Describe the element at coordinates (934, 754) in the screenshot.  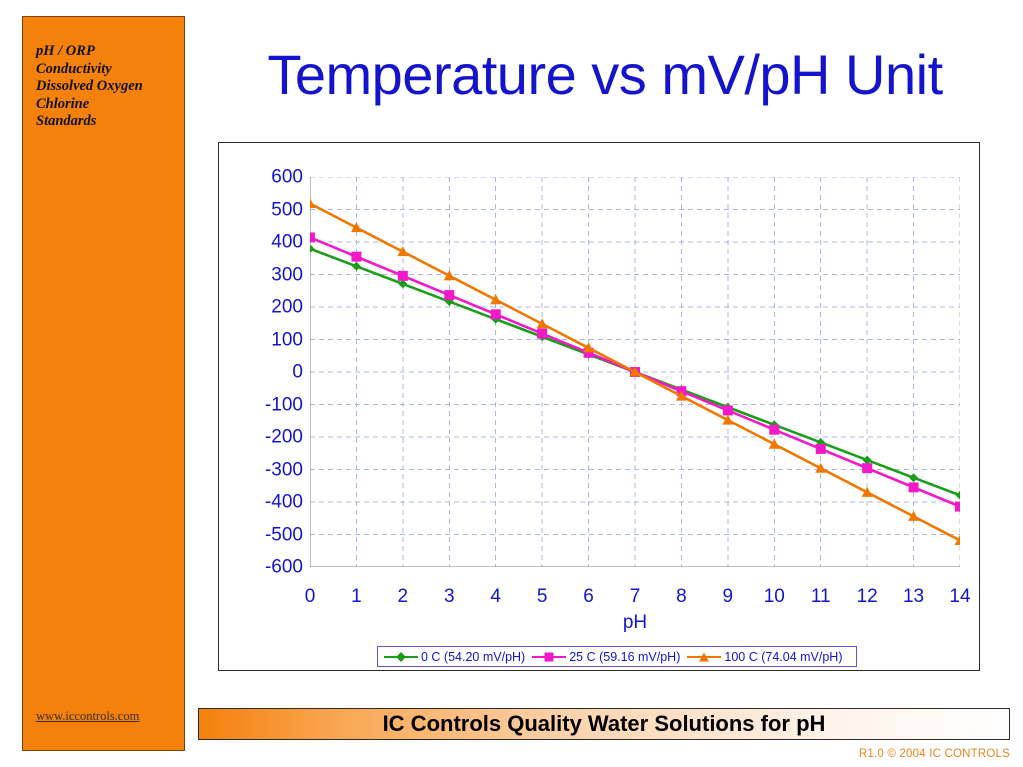
I see `copyright-text: R1.0 © 2004 IC CONTROLS` at that location.